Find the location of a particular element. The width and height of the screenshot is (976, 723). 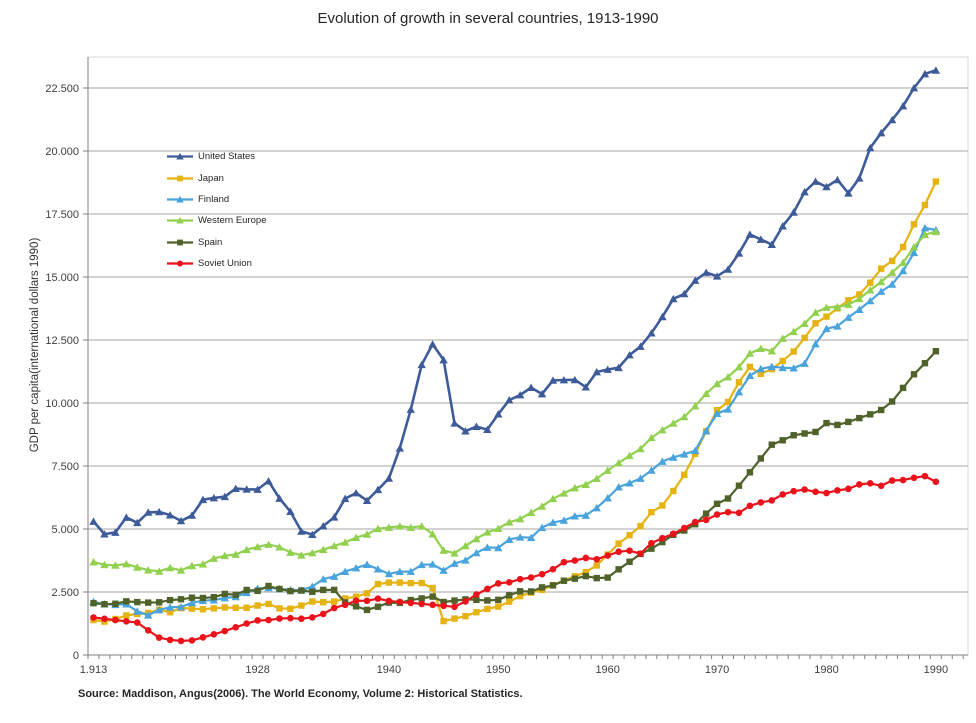

legend-label: Japan is located at coordinates (211, 178).